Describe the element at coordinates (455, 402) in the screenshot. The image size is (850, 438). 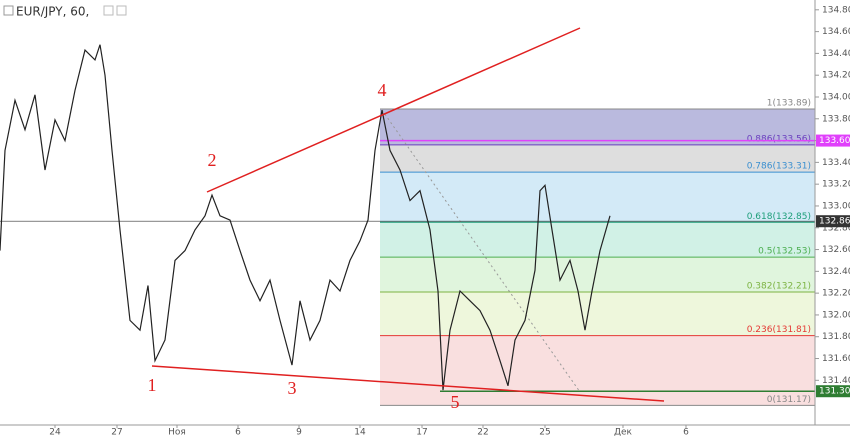
I see `wave-label: 5` at that location.